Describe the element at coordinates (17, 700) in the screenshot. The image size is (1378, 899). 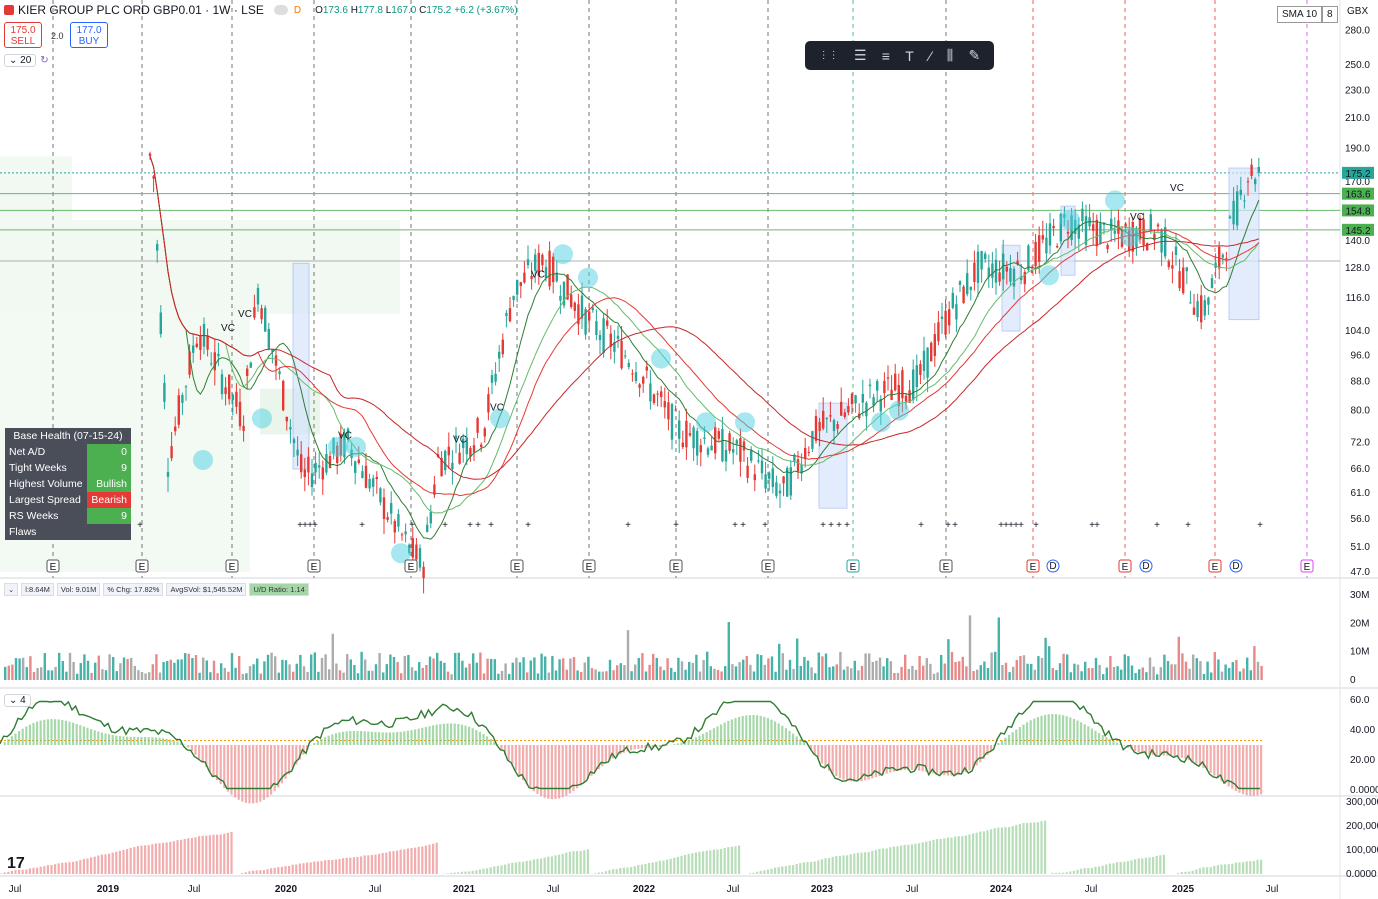
I see `oscillator-header: ⌄ 4` at that location.